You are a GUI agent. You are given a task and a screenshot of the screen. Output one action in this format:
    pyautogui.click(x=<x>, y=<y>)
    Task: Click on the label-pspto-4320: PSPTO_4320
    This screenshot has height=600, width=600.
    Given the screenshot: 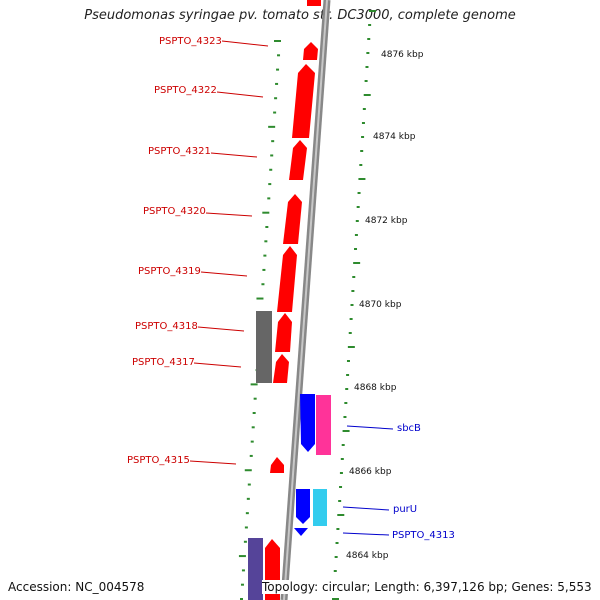 What is the action you would take?
    pyautogui.click(x=174, y=211)
    